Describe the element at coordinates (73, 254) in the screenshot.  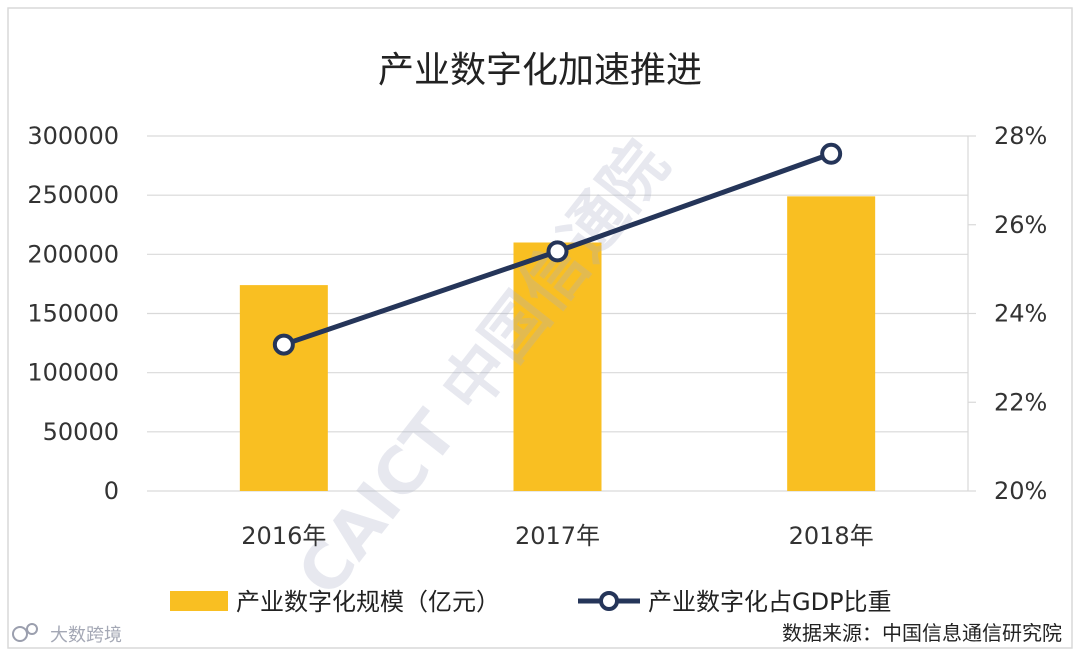
I see `left-tick-label: 200000` at that location.